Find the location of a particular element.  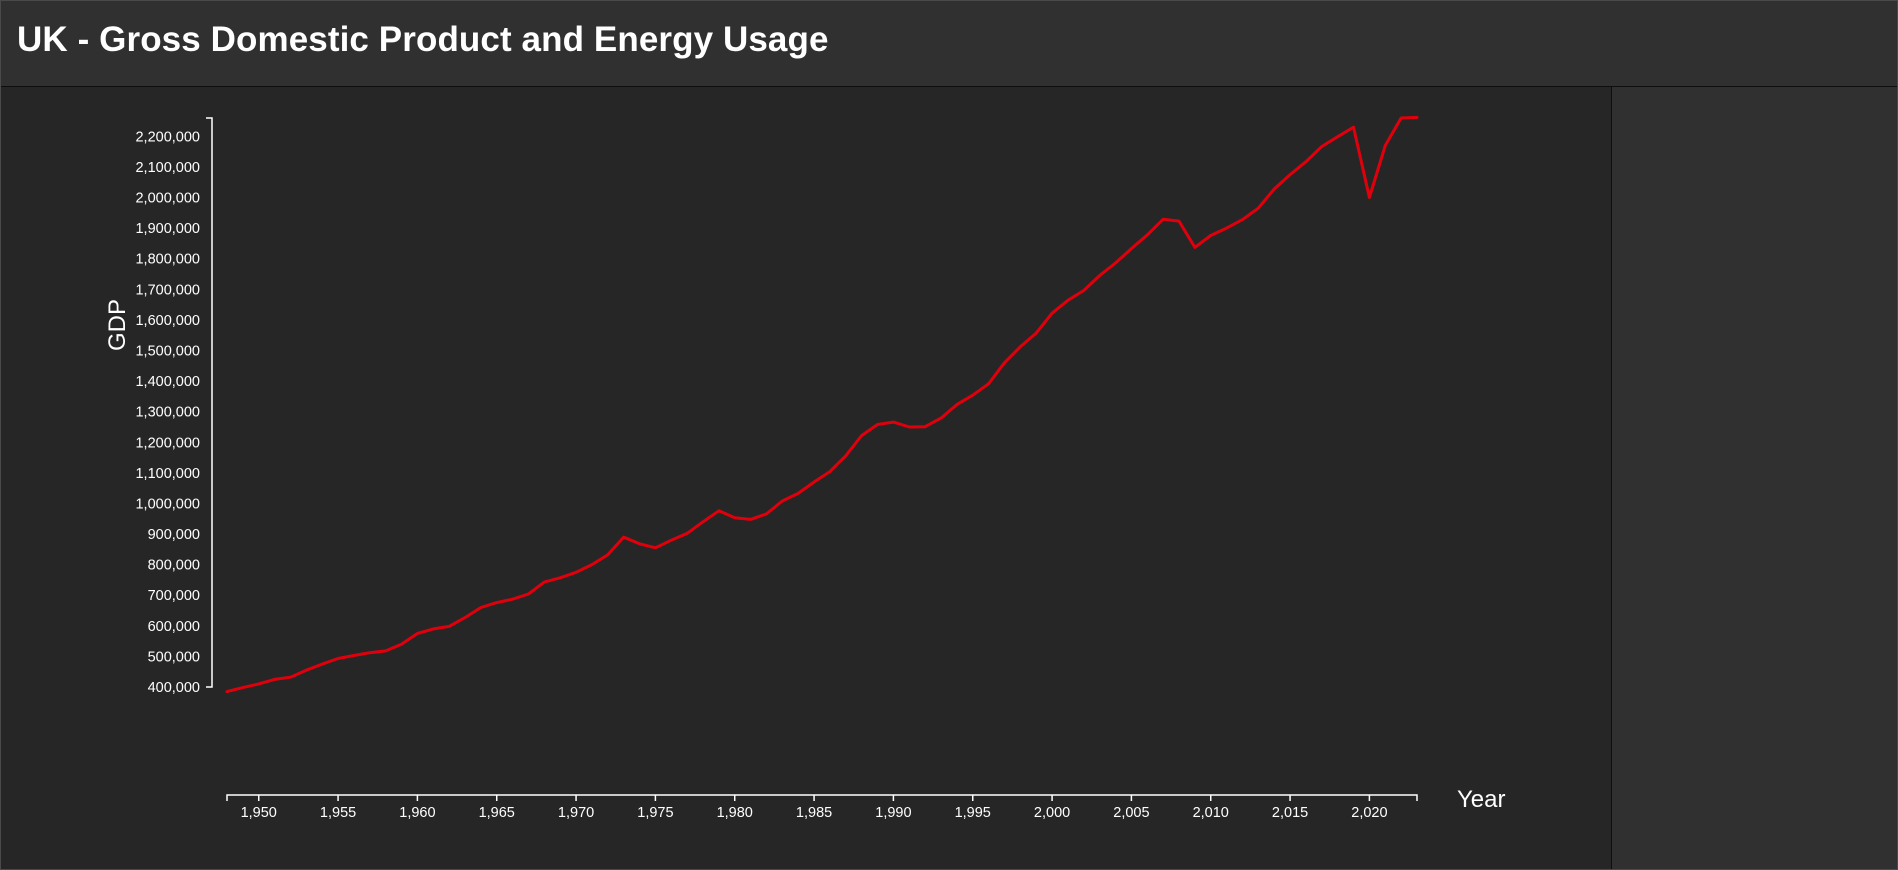

y-tick-label: 1,800,000 is located at coordinates (167, 260).